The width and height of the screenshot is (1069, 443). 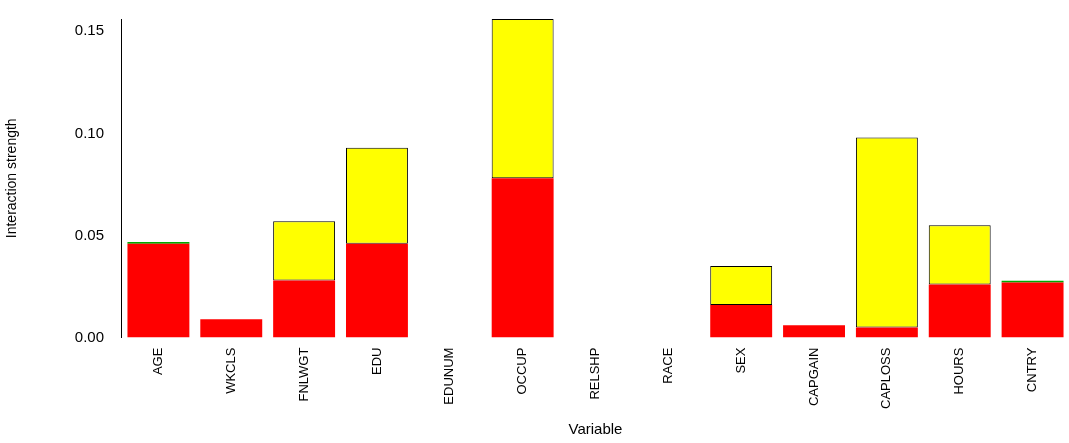 What do you see at coordinates (230, 370) in the screenshot?
I see `x-tick-label: WKCLS` at bounding box center [230, 370].